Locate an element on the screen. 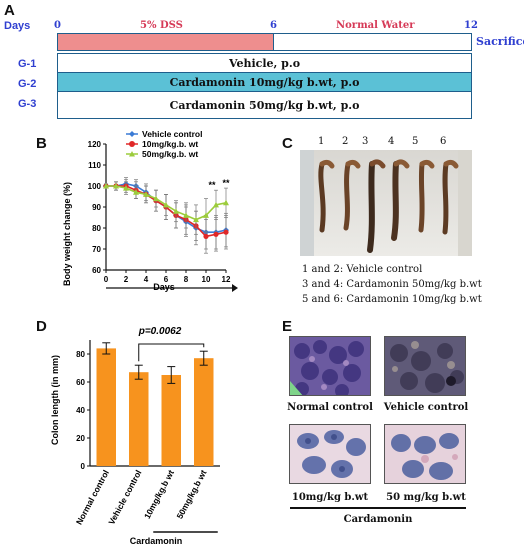  y-tick-label: 100 is located at coordinates (95, 186).